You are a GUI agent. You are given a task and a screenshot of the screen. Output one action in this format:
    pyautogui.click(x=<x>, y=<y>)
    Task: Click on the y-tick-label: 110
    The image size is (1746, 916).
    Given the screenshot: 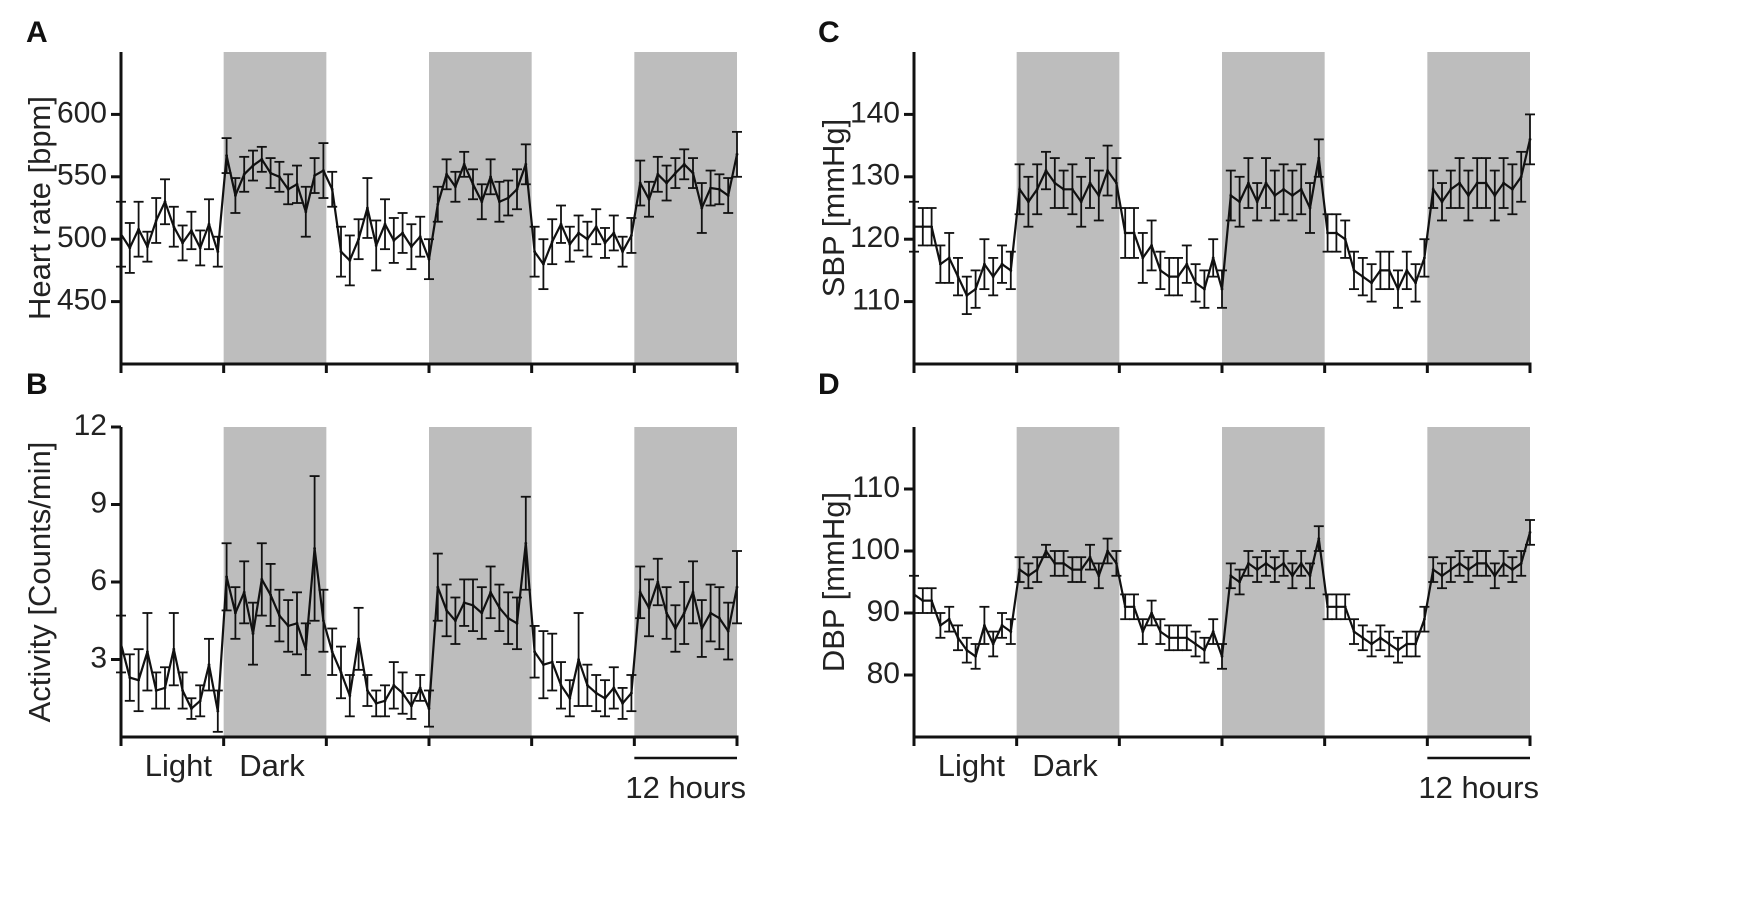 What is the action you would take?
    pyautogui.click(x=876, y=300)
    